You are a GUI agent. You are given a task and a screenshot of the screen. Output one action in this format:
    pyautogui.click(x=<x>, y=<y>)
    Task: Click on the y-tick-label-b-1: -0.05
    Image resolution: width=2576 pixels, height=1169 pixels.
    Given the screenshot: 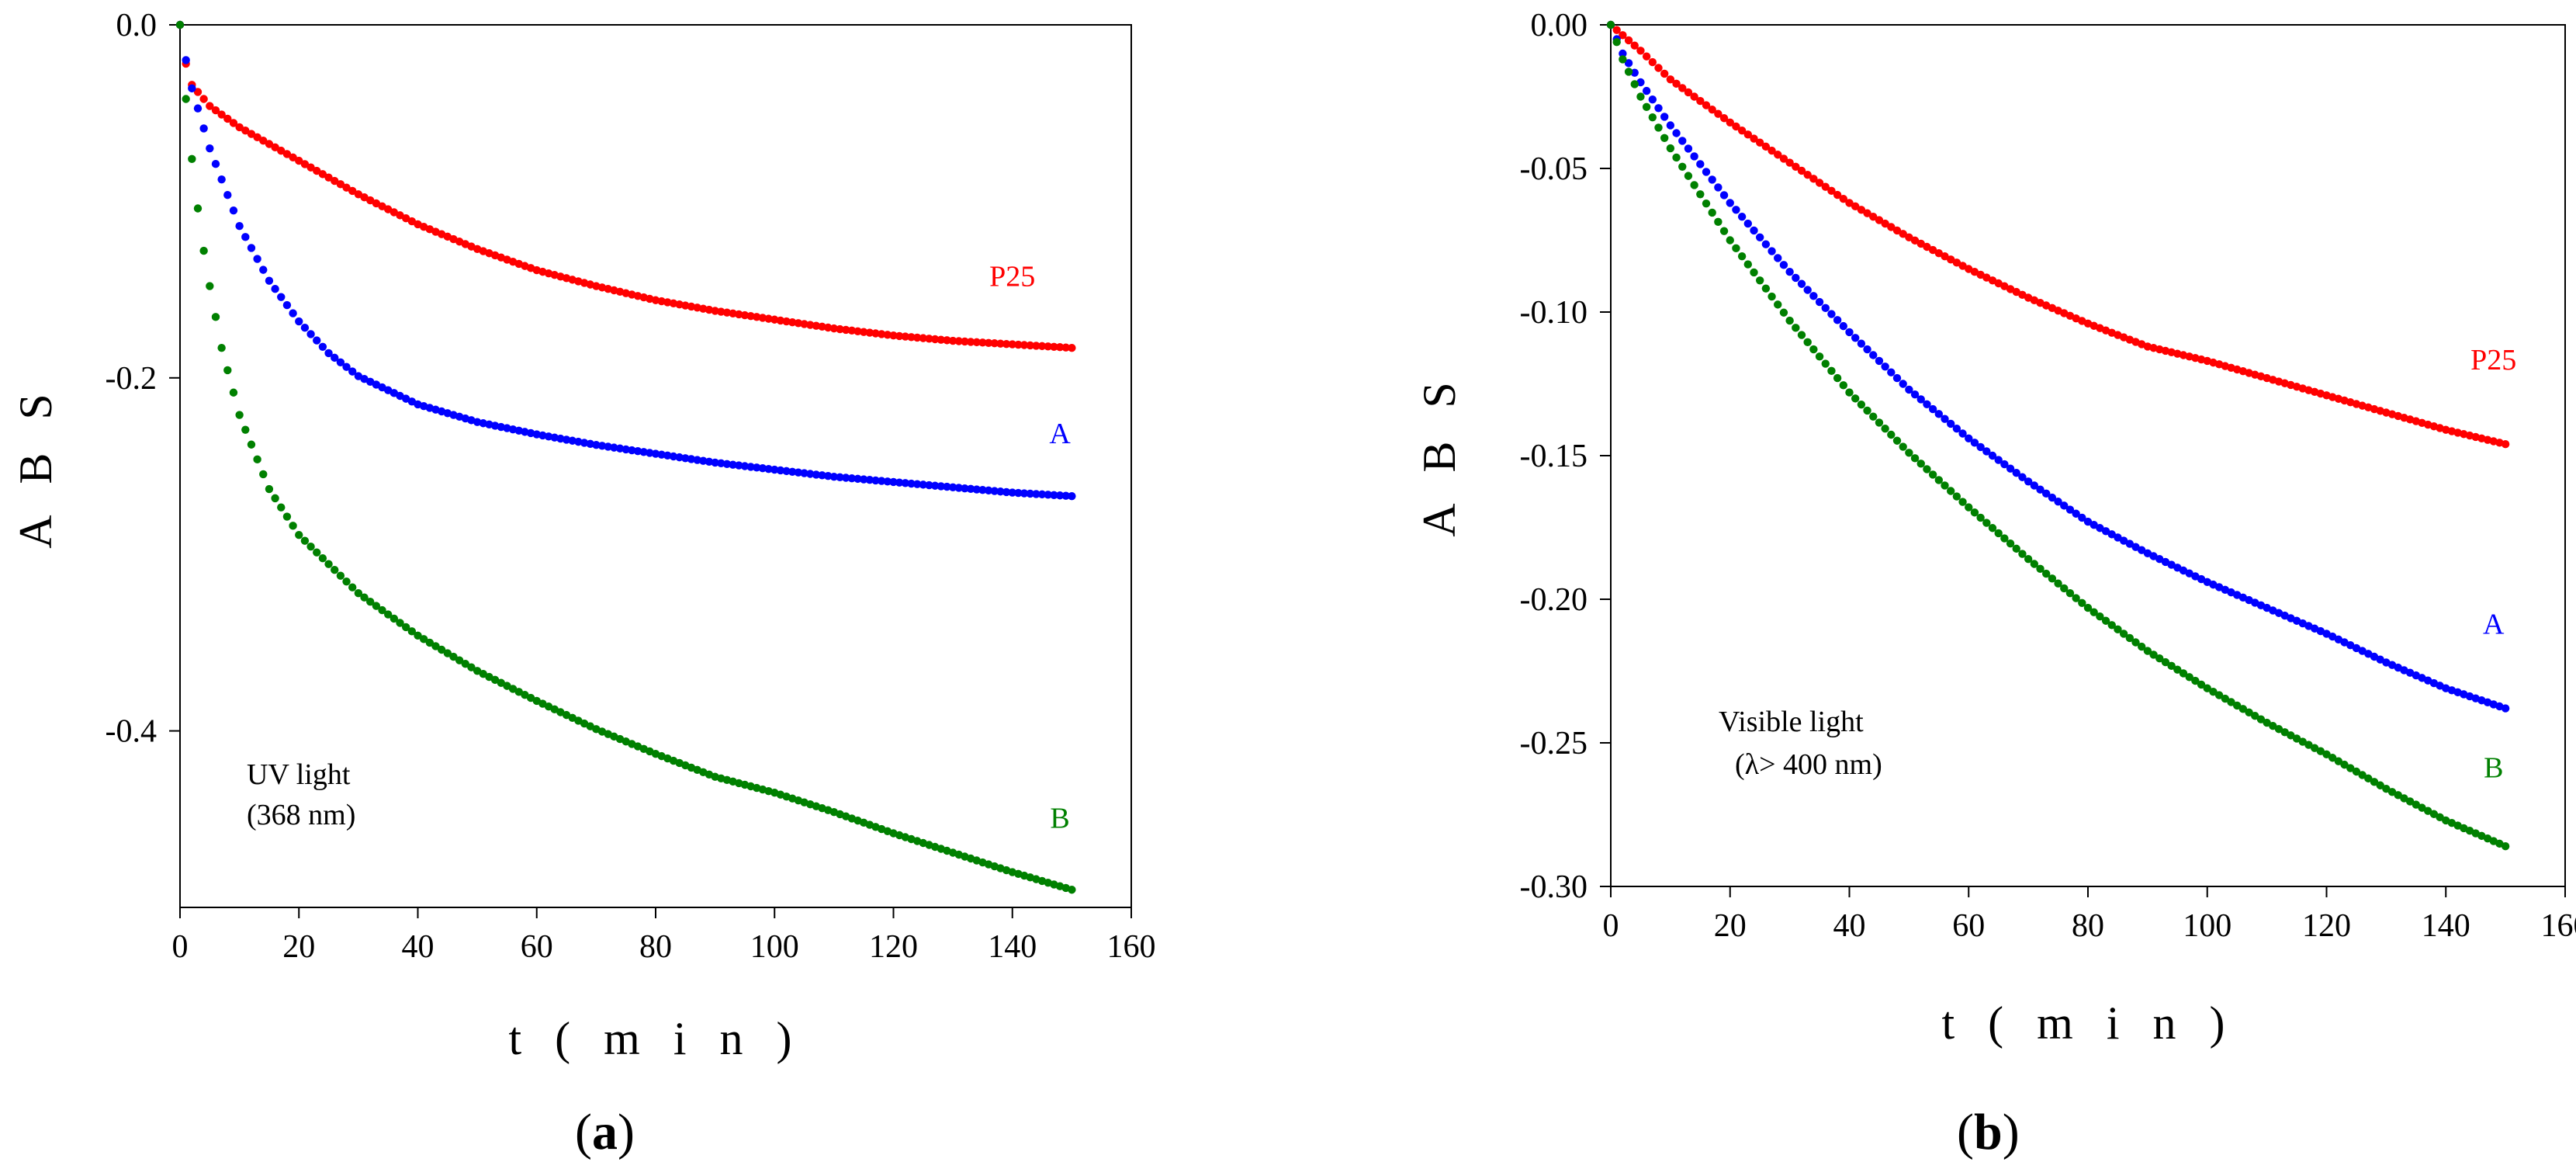 What is the action you would take?
    pyautogui.click(x=1554, y=169)
    